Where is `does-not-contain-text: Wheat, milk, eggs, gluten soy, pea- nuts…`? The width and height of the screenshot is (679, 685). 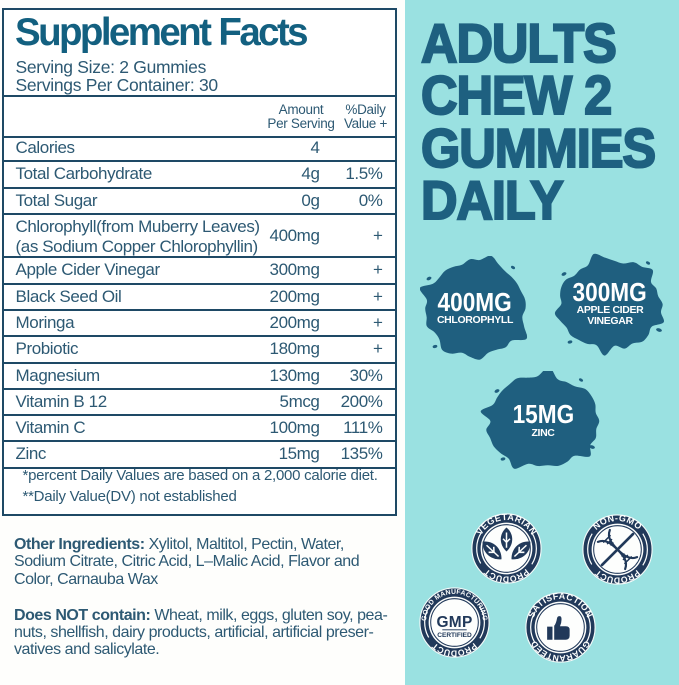
does-not-contain-text: Wheat, milk, eggs, gluten soy, pea- nuts… is located at coordinates (201, 632).